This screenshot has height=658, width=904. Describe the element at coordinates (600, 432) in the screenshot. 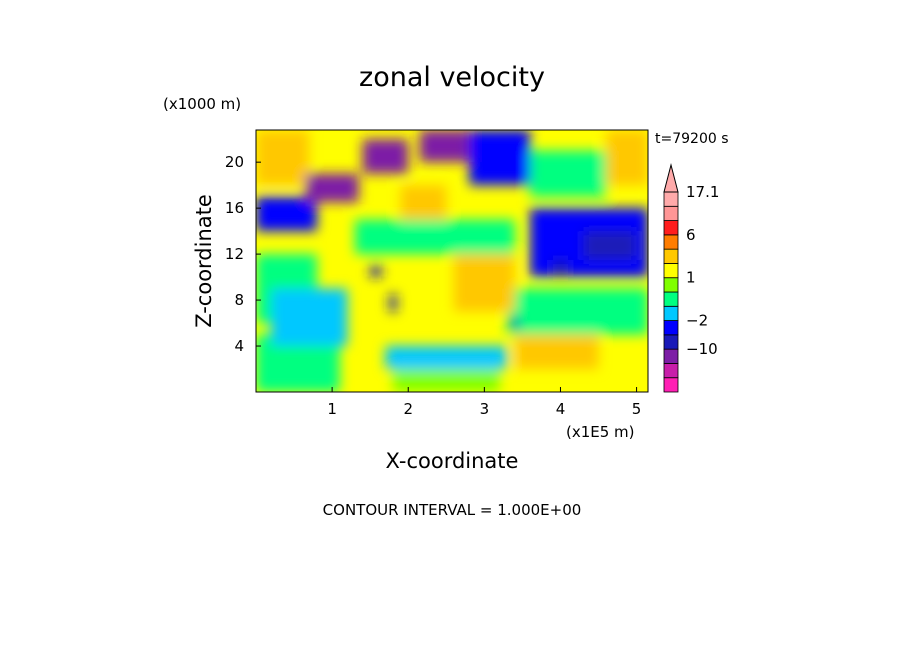

I see `x-unit-label: (x1E5 m)` at that location.